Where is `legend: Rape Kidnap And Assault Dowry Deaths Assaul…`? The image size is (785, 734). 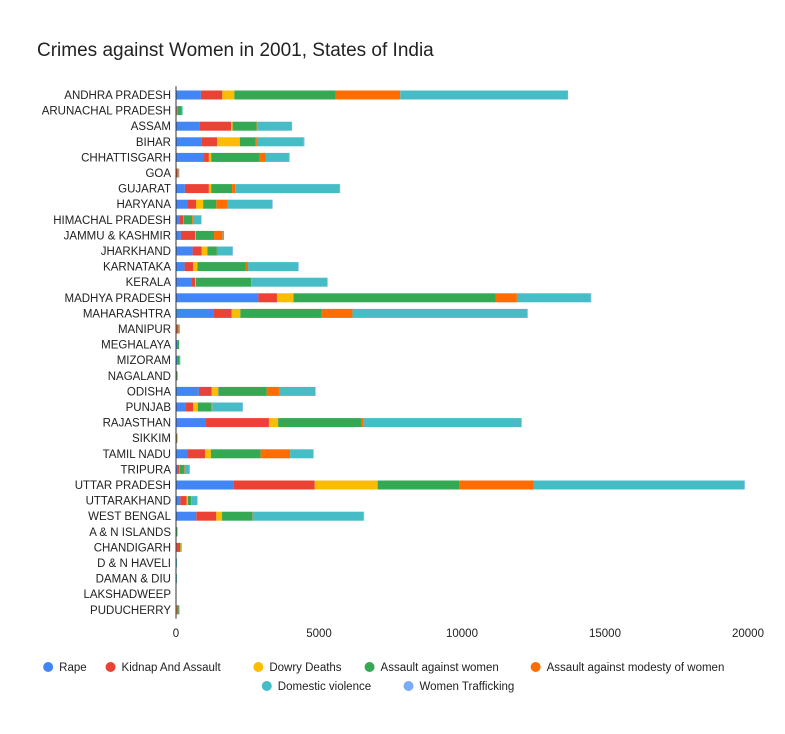
legend: Rape Kidnap And Assault Dowry Deaths Assaul… is located at coordinates (383, 677).